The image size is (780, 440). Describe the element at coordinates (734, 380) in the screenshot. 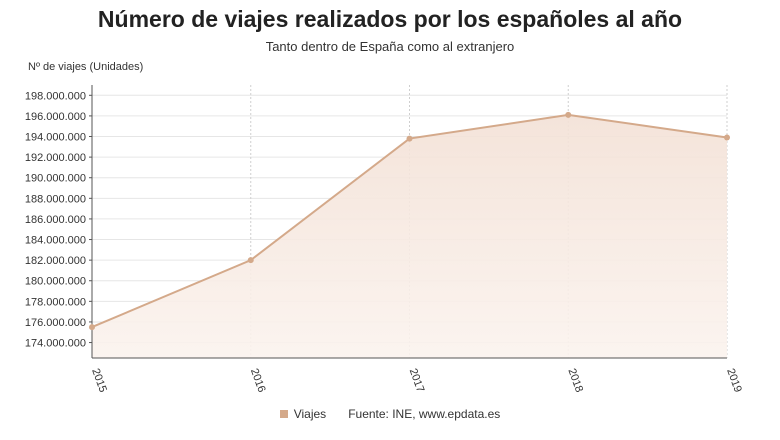

I see `x-tick-label: 2019` at that location.